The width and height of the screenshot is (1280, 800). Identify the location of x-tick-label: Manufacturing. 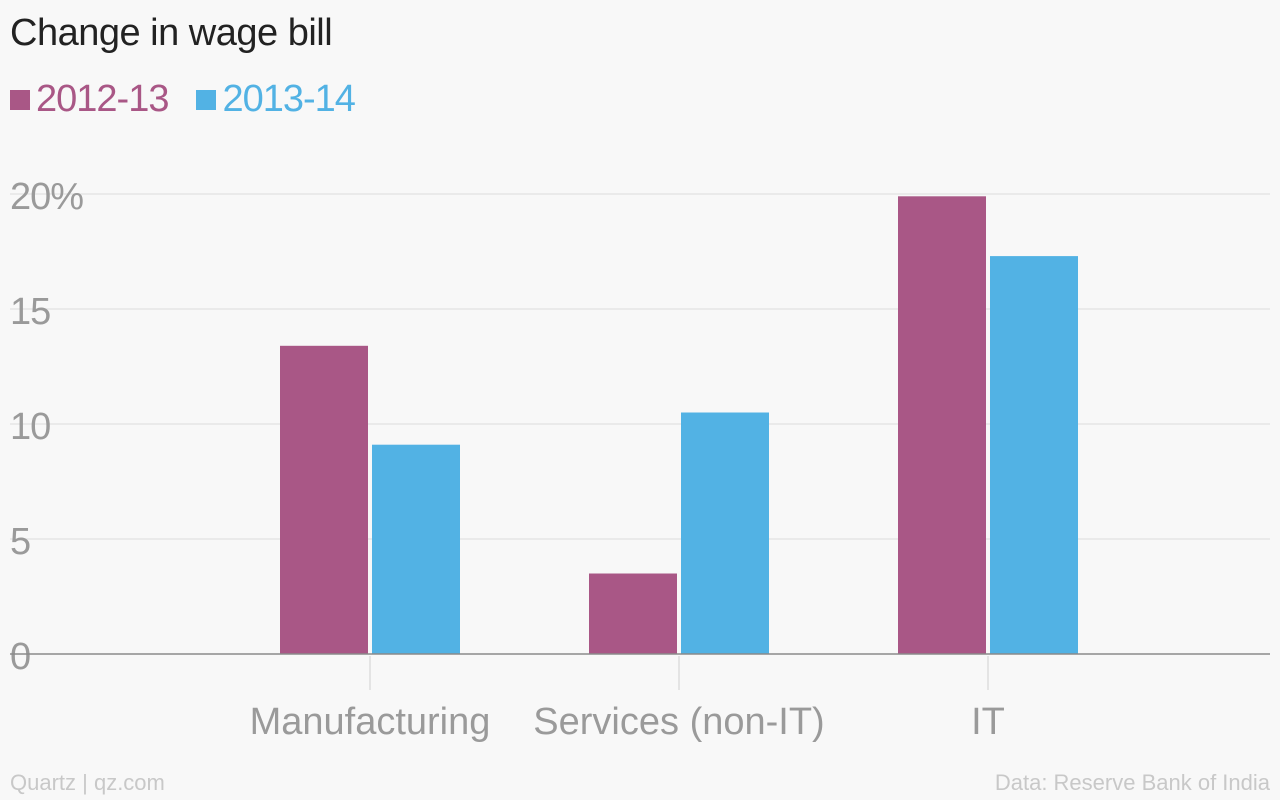
(370, 722).